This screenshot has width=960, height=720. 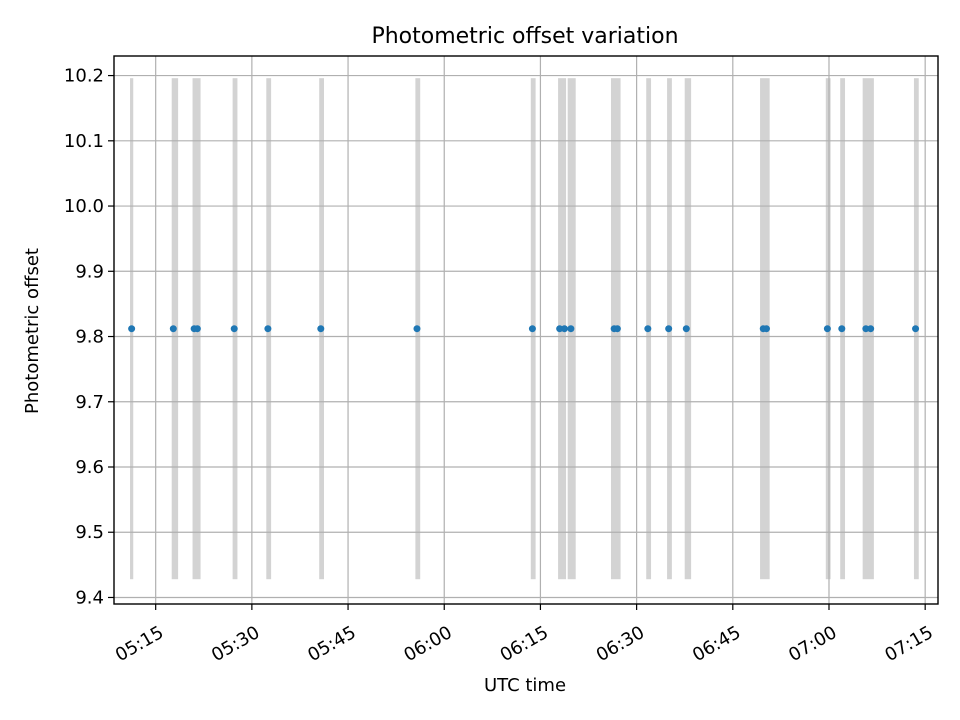 What do you see at coordinates (89, 271) in the screenshot?
I see `y-tick-label: 9.9` at bounding box center [89, 271].